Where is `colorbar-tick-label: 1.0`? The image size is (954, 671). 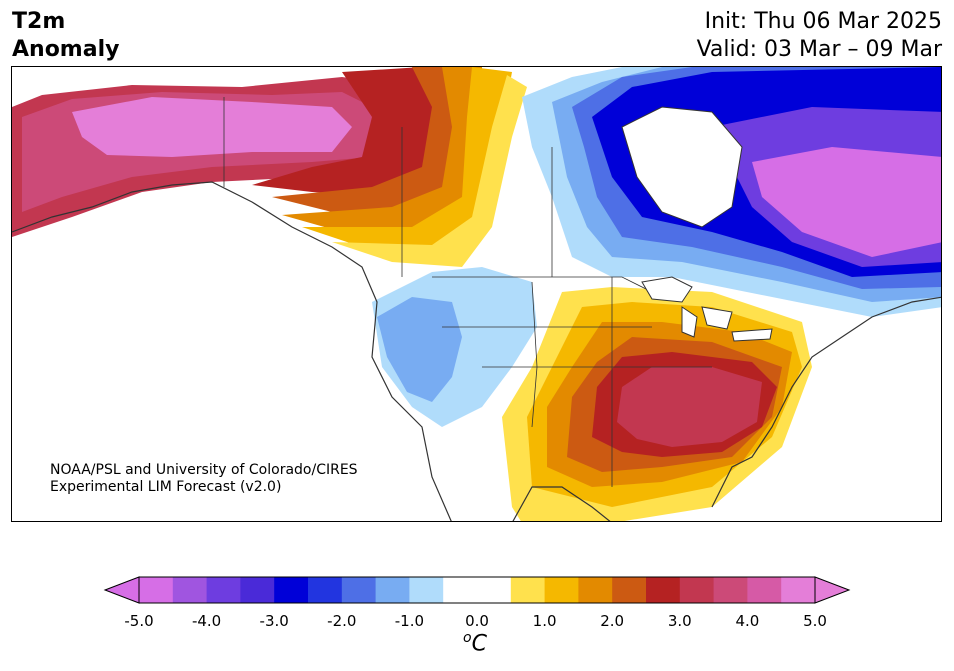 colorbar-tick-label: 1.0 is located at coordinates (544, 621).